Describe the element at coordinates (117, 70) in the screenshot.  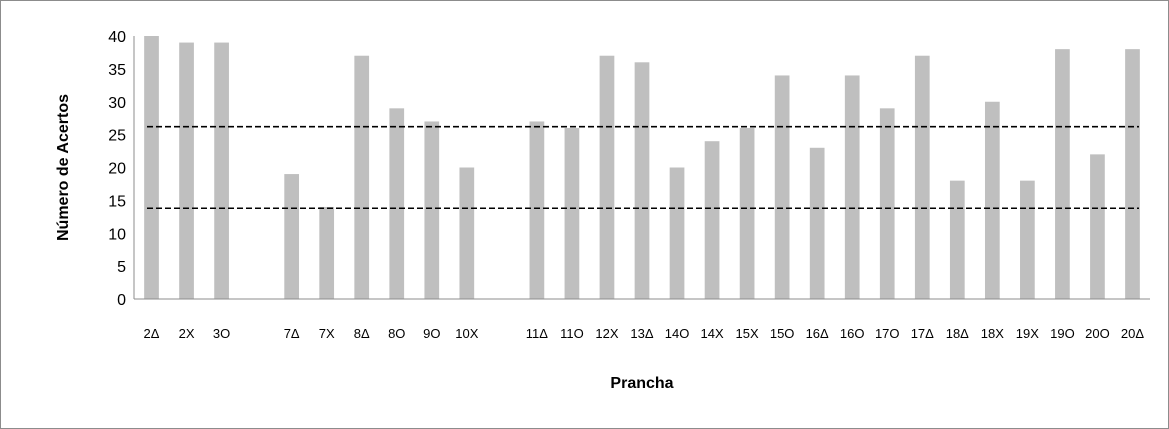
I see `y-tick-label: 35` at that location.